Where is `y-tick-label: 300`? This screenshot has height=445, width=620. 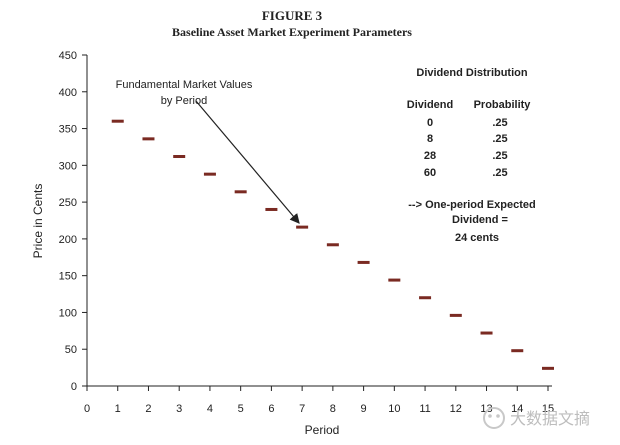
y-tick-label: 300 is located at coordinates (68, 166).